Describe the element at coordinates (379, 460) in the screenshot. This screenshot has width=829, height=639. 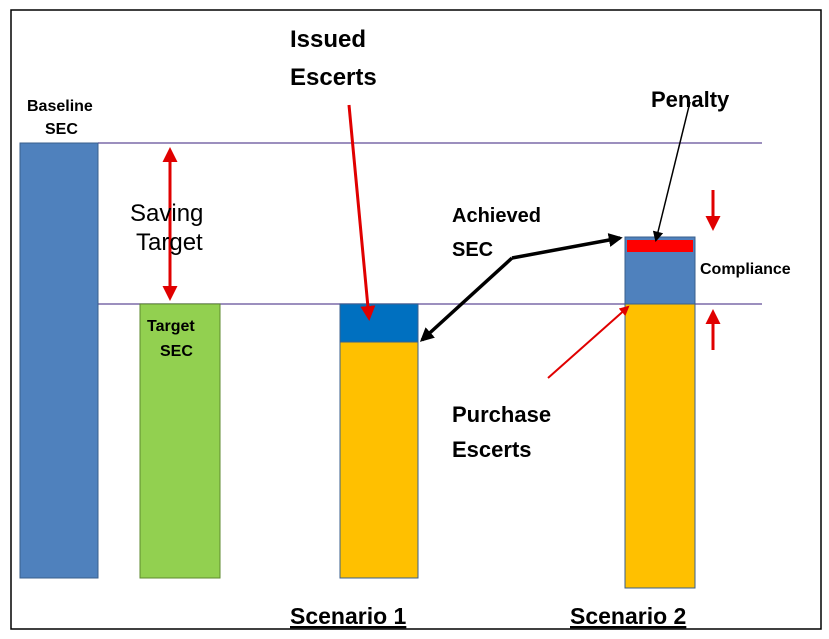
I see `scenario1-base` at that location.